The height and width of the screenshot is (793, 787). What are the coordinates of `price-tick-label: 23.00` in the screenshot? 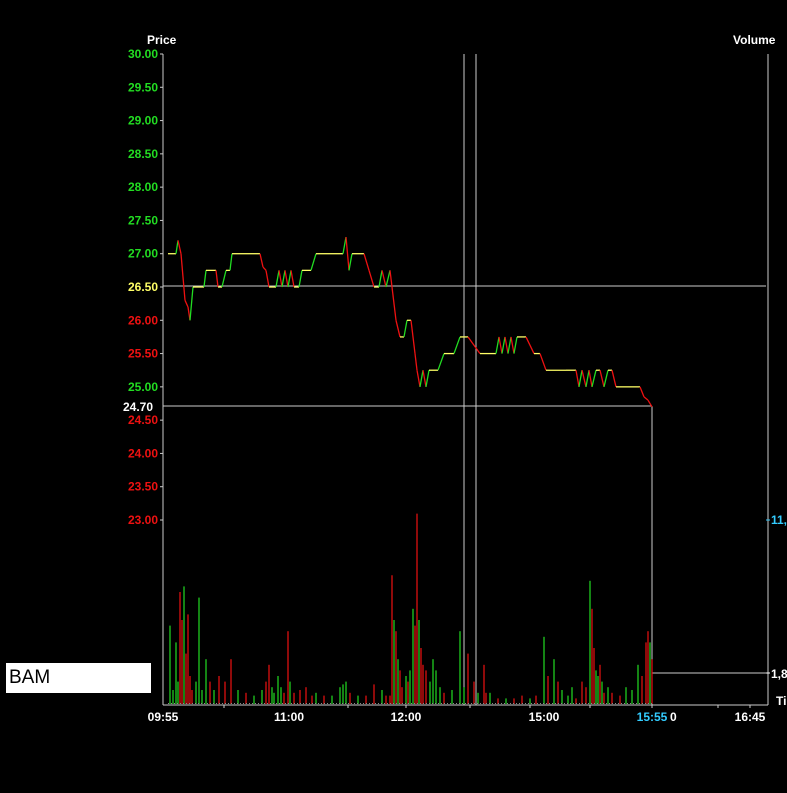 It's located at (143, 520).